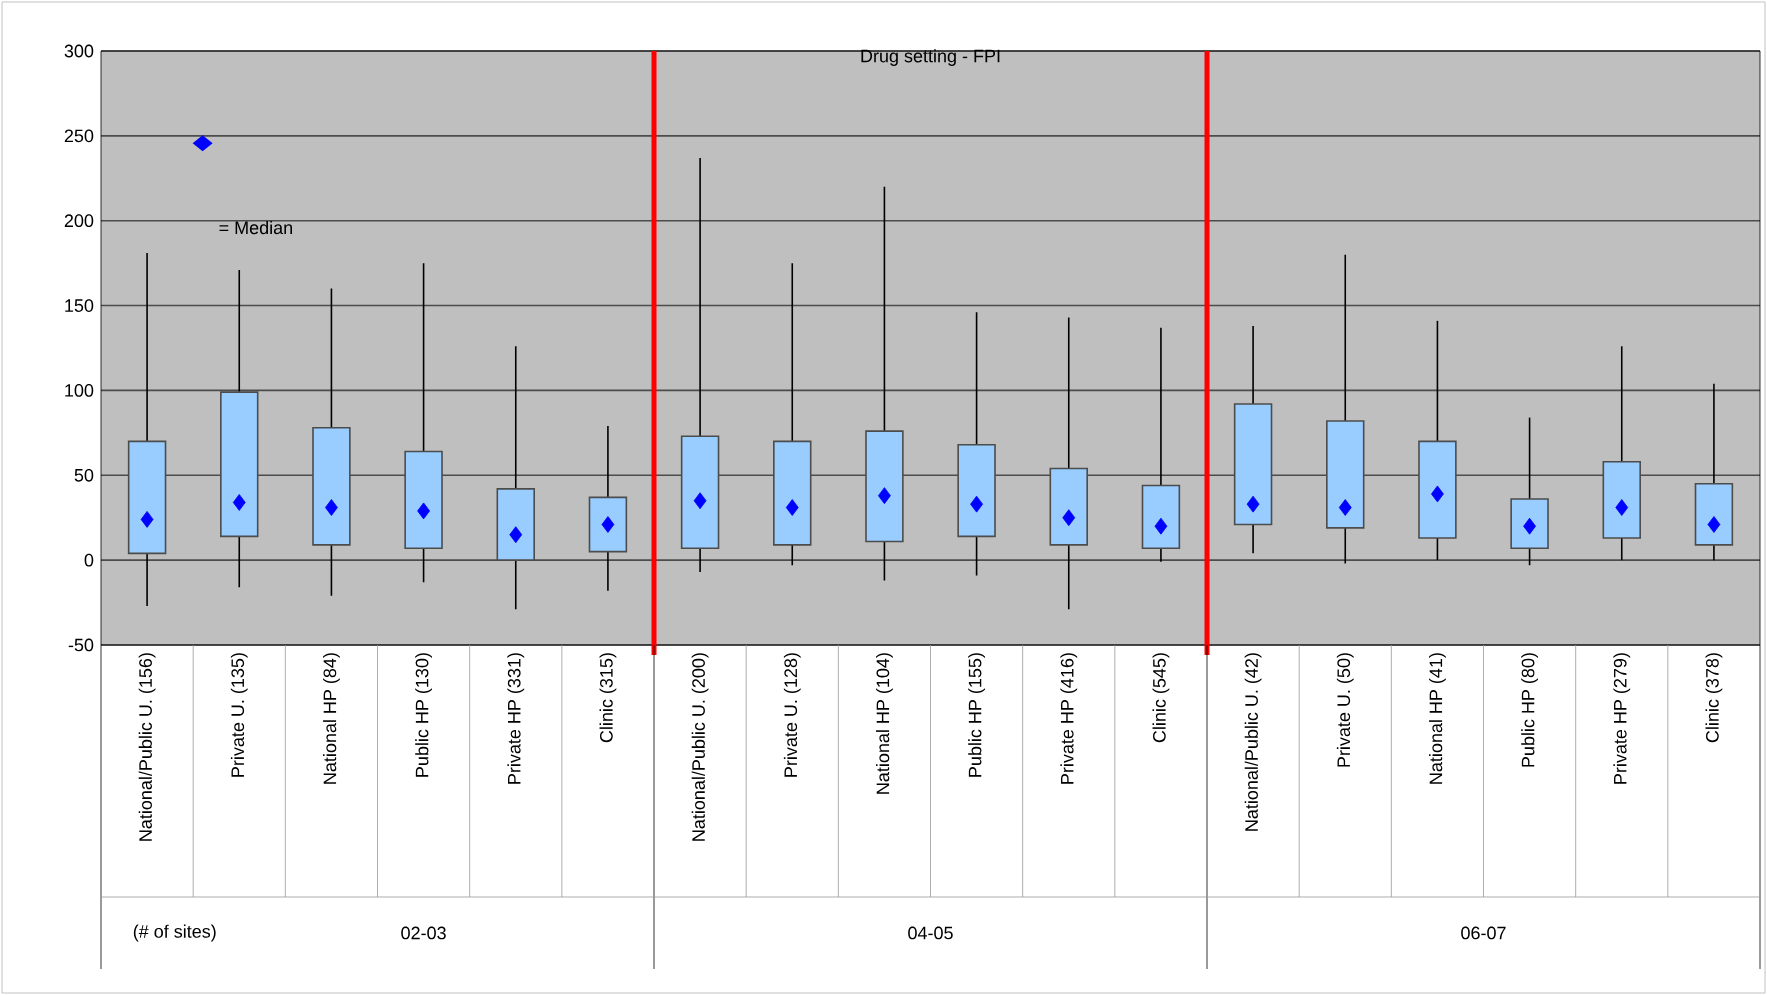 This screenshot has height=995, width=1767. I want to click on text: 02-03, so click(423, 933).